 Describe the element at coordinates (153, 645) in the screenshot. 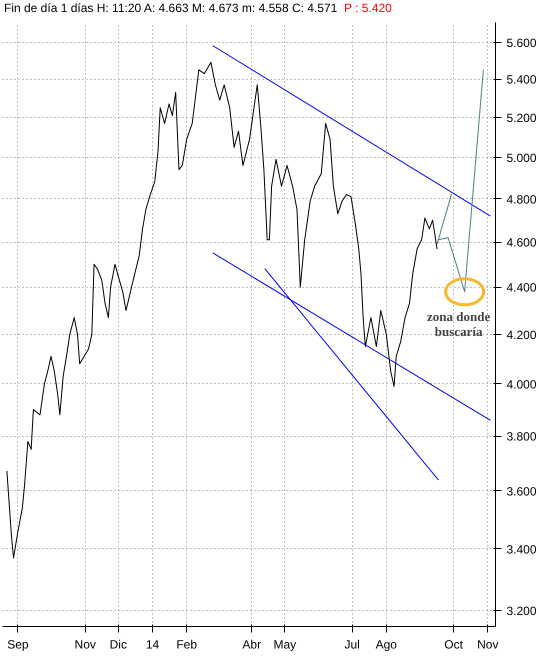

I see `x-tick-label: 14` at that location.